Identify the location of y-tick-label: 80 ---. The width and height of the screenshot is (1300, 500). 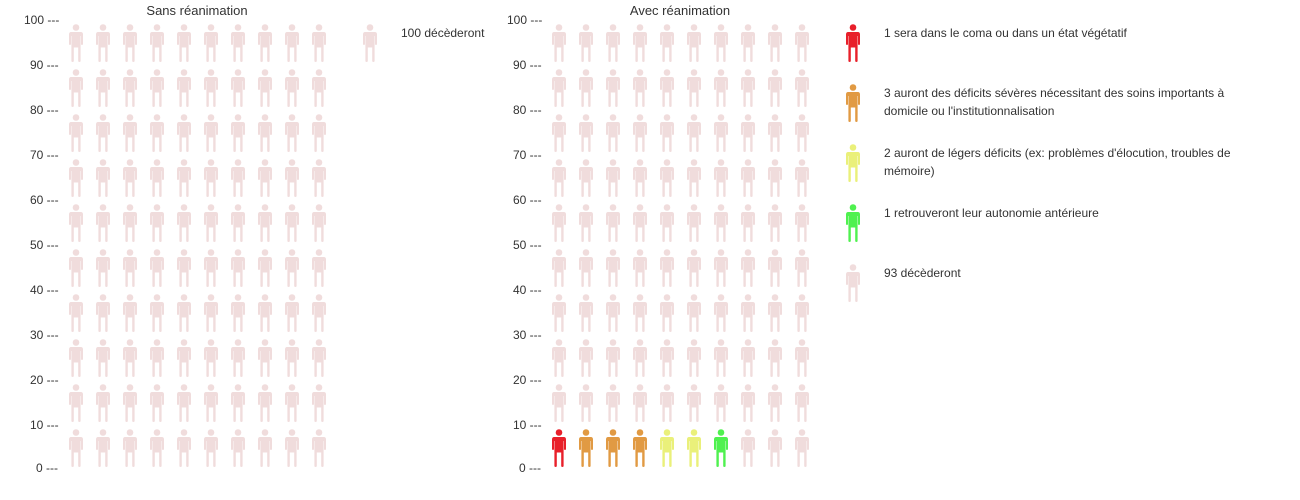
(44, 110).